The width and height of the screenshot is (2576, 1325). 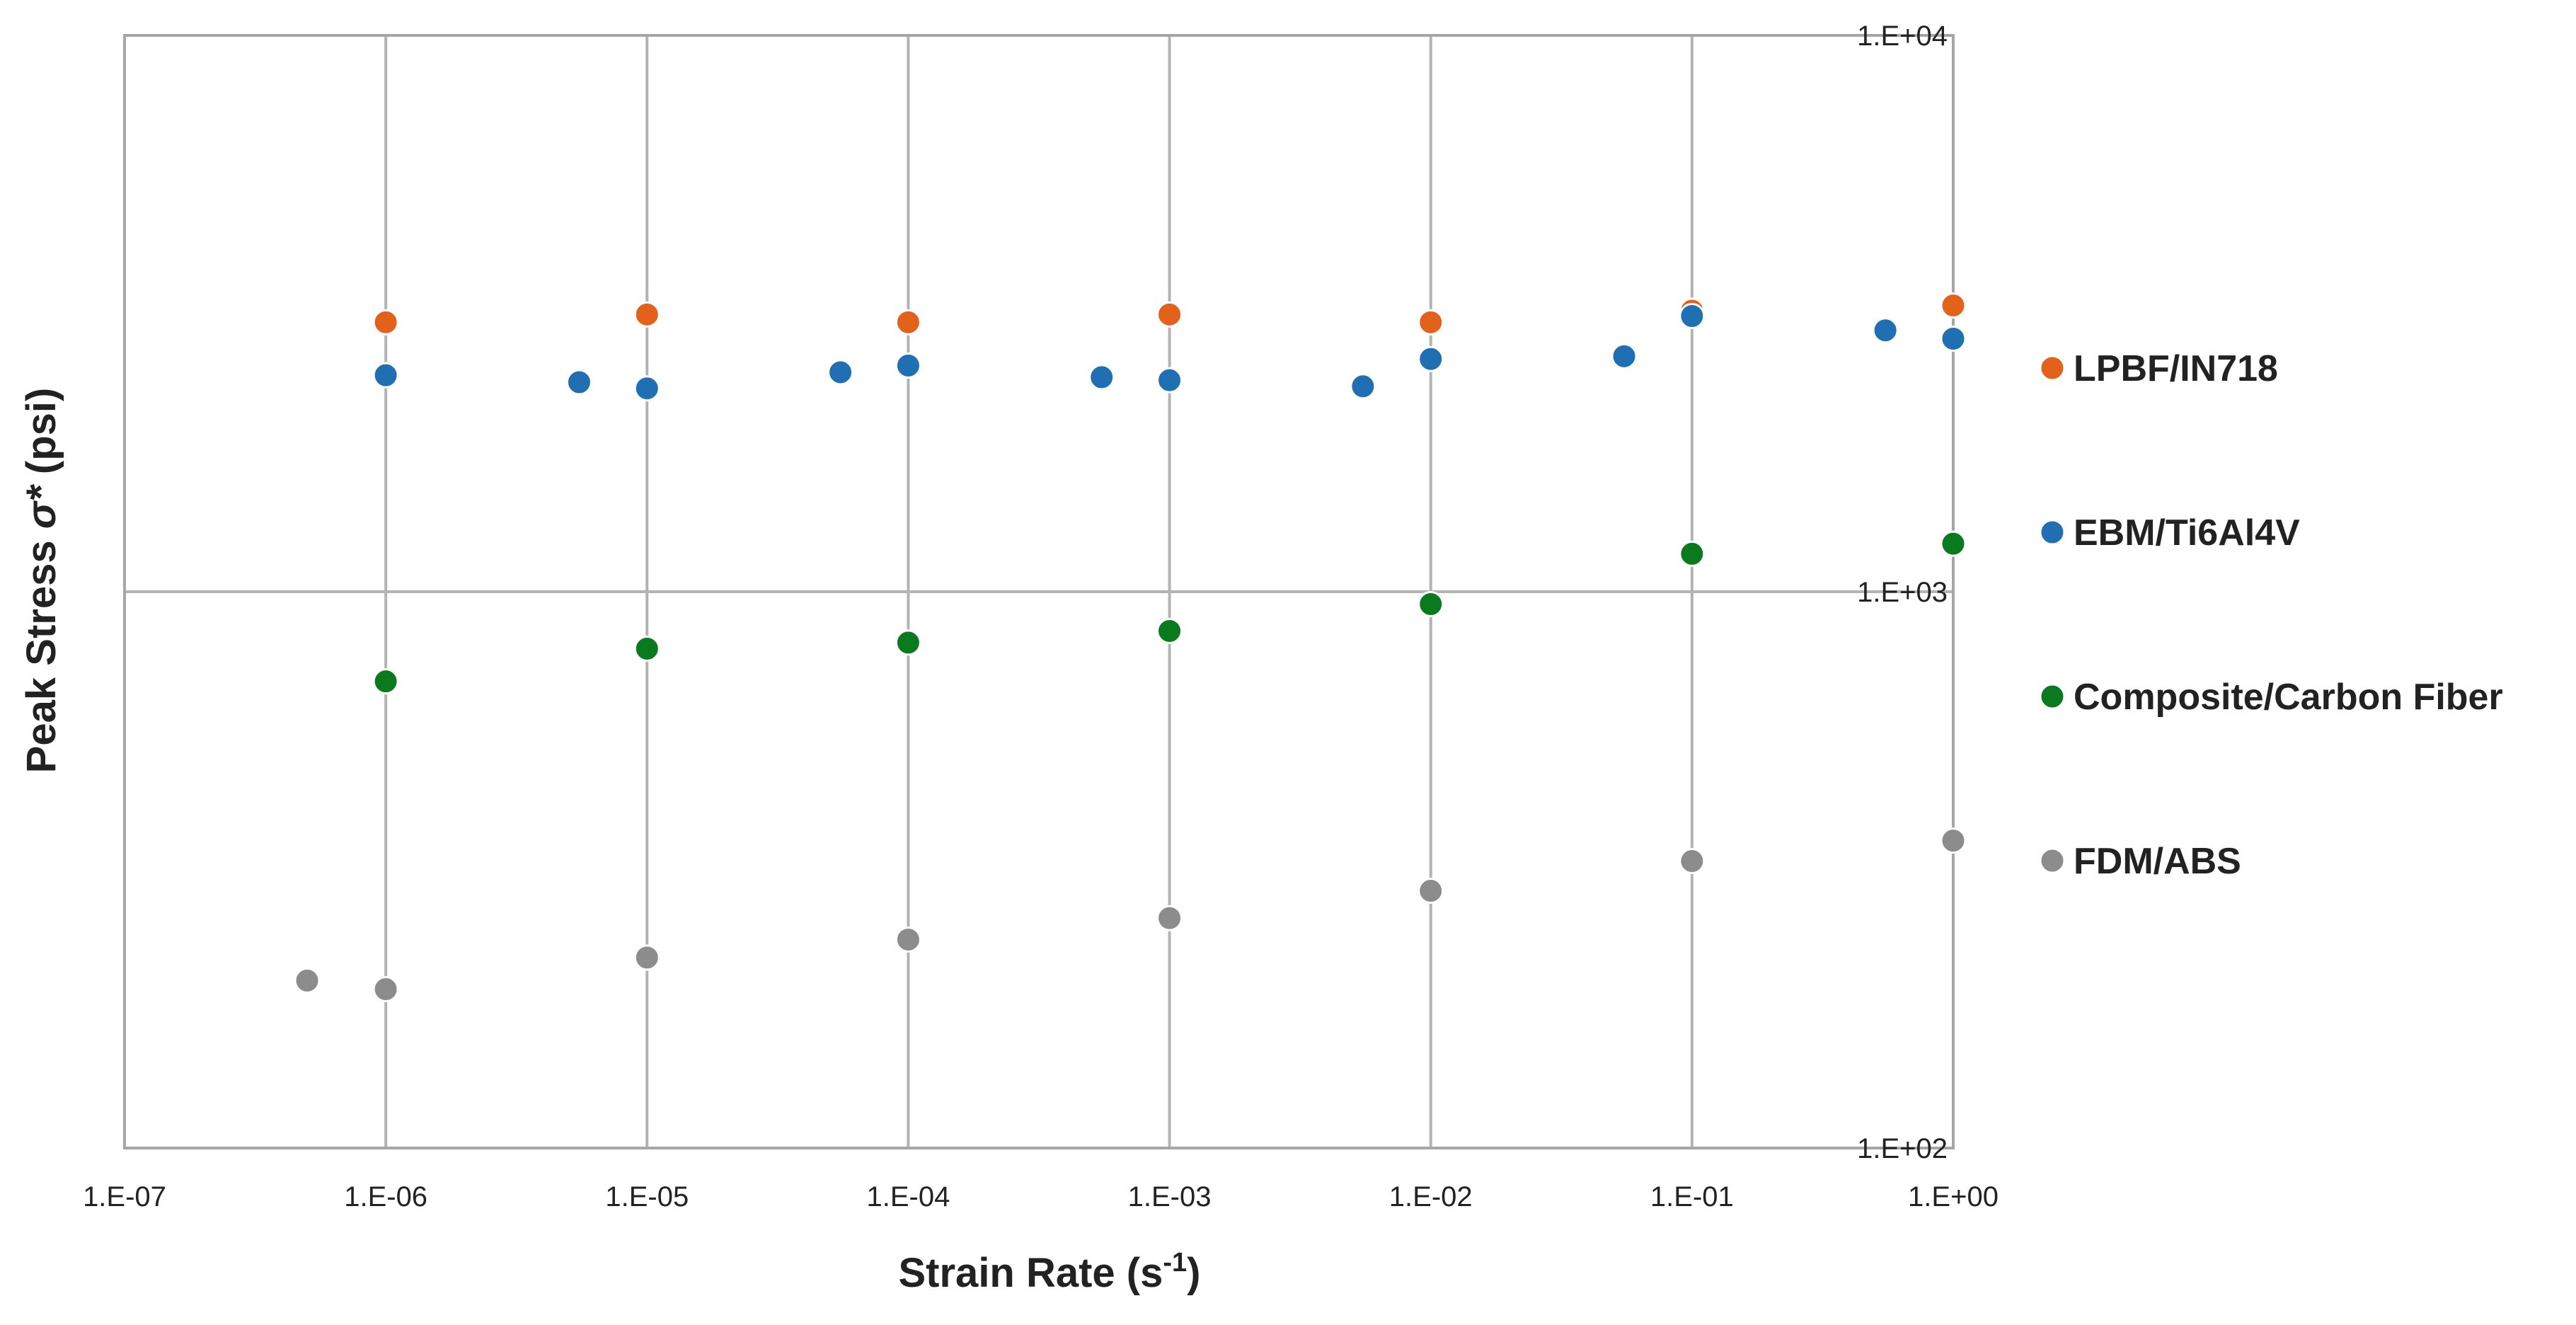 What do you see at coordinates (2288, 698) in the screenshot?
I see `legend-label: Composite/Carbon Fiber` at bounding box center [2288, 698].